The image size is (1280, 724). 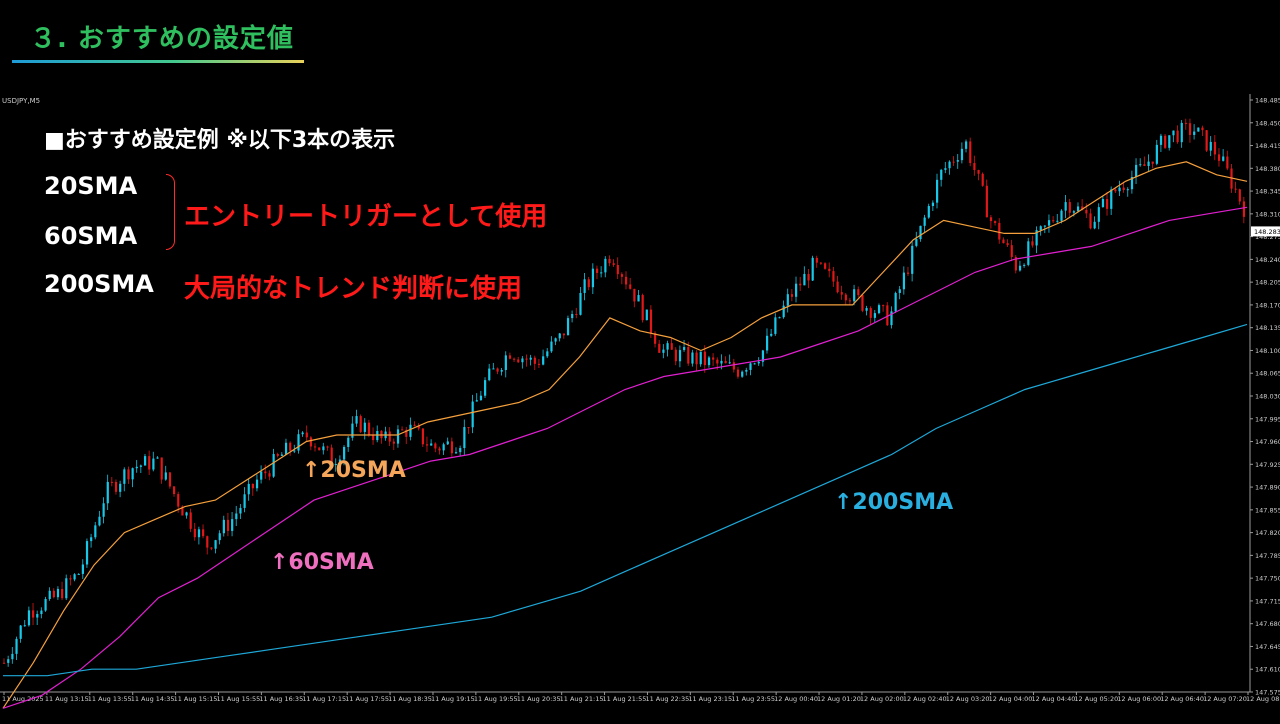 What do you see at coordinates (1267, 214) in the screenshot?
I see `y-tick-label: 148.310` at bounding box center [1267, 214].